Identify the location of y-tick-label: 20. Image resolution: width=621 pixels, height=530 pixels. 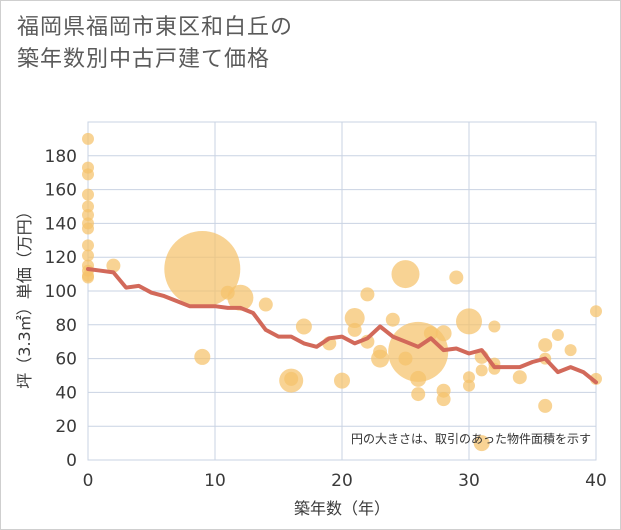
(66, 427).